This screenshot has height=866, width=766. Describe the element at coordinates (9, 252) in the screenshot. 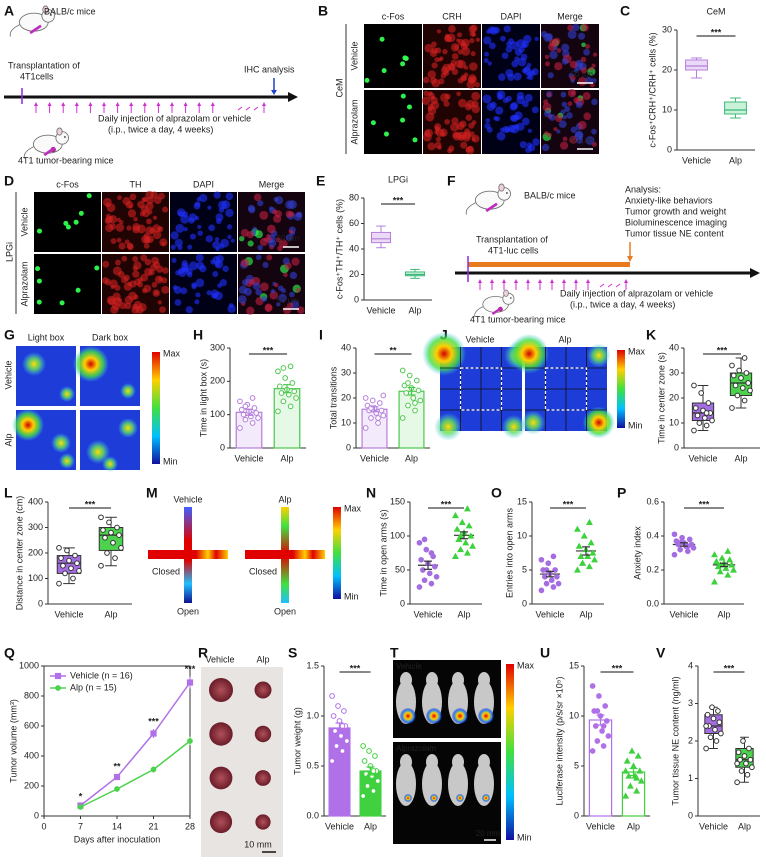

I see `region-label: LPGi` at that location.